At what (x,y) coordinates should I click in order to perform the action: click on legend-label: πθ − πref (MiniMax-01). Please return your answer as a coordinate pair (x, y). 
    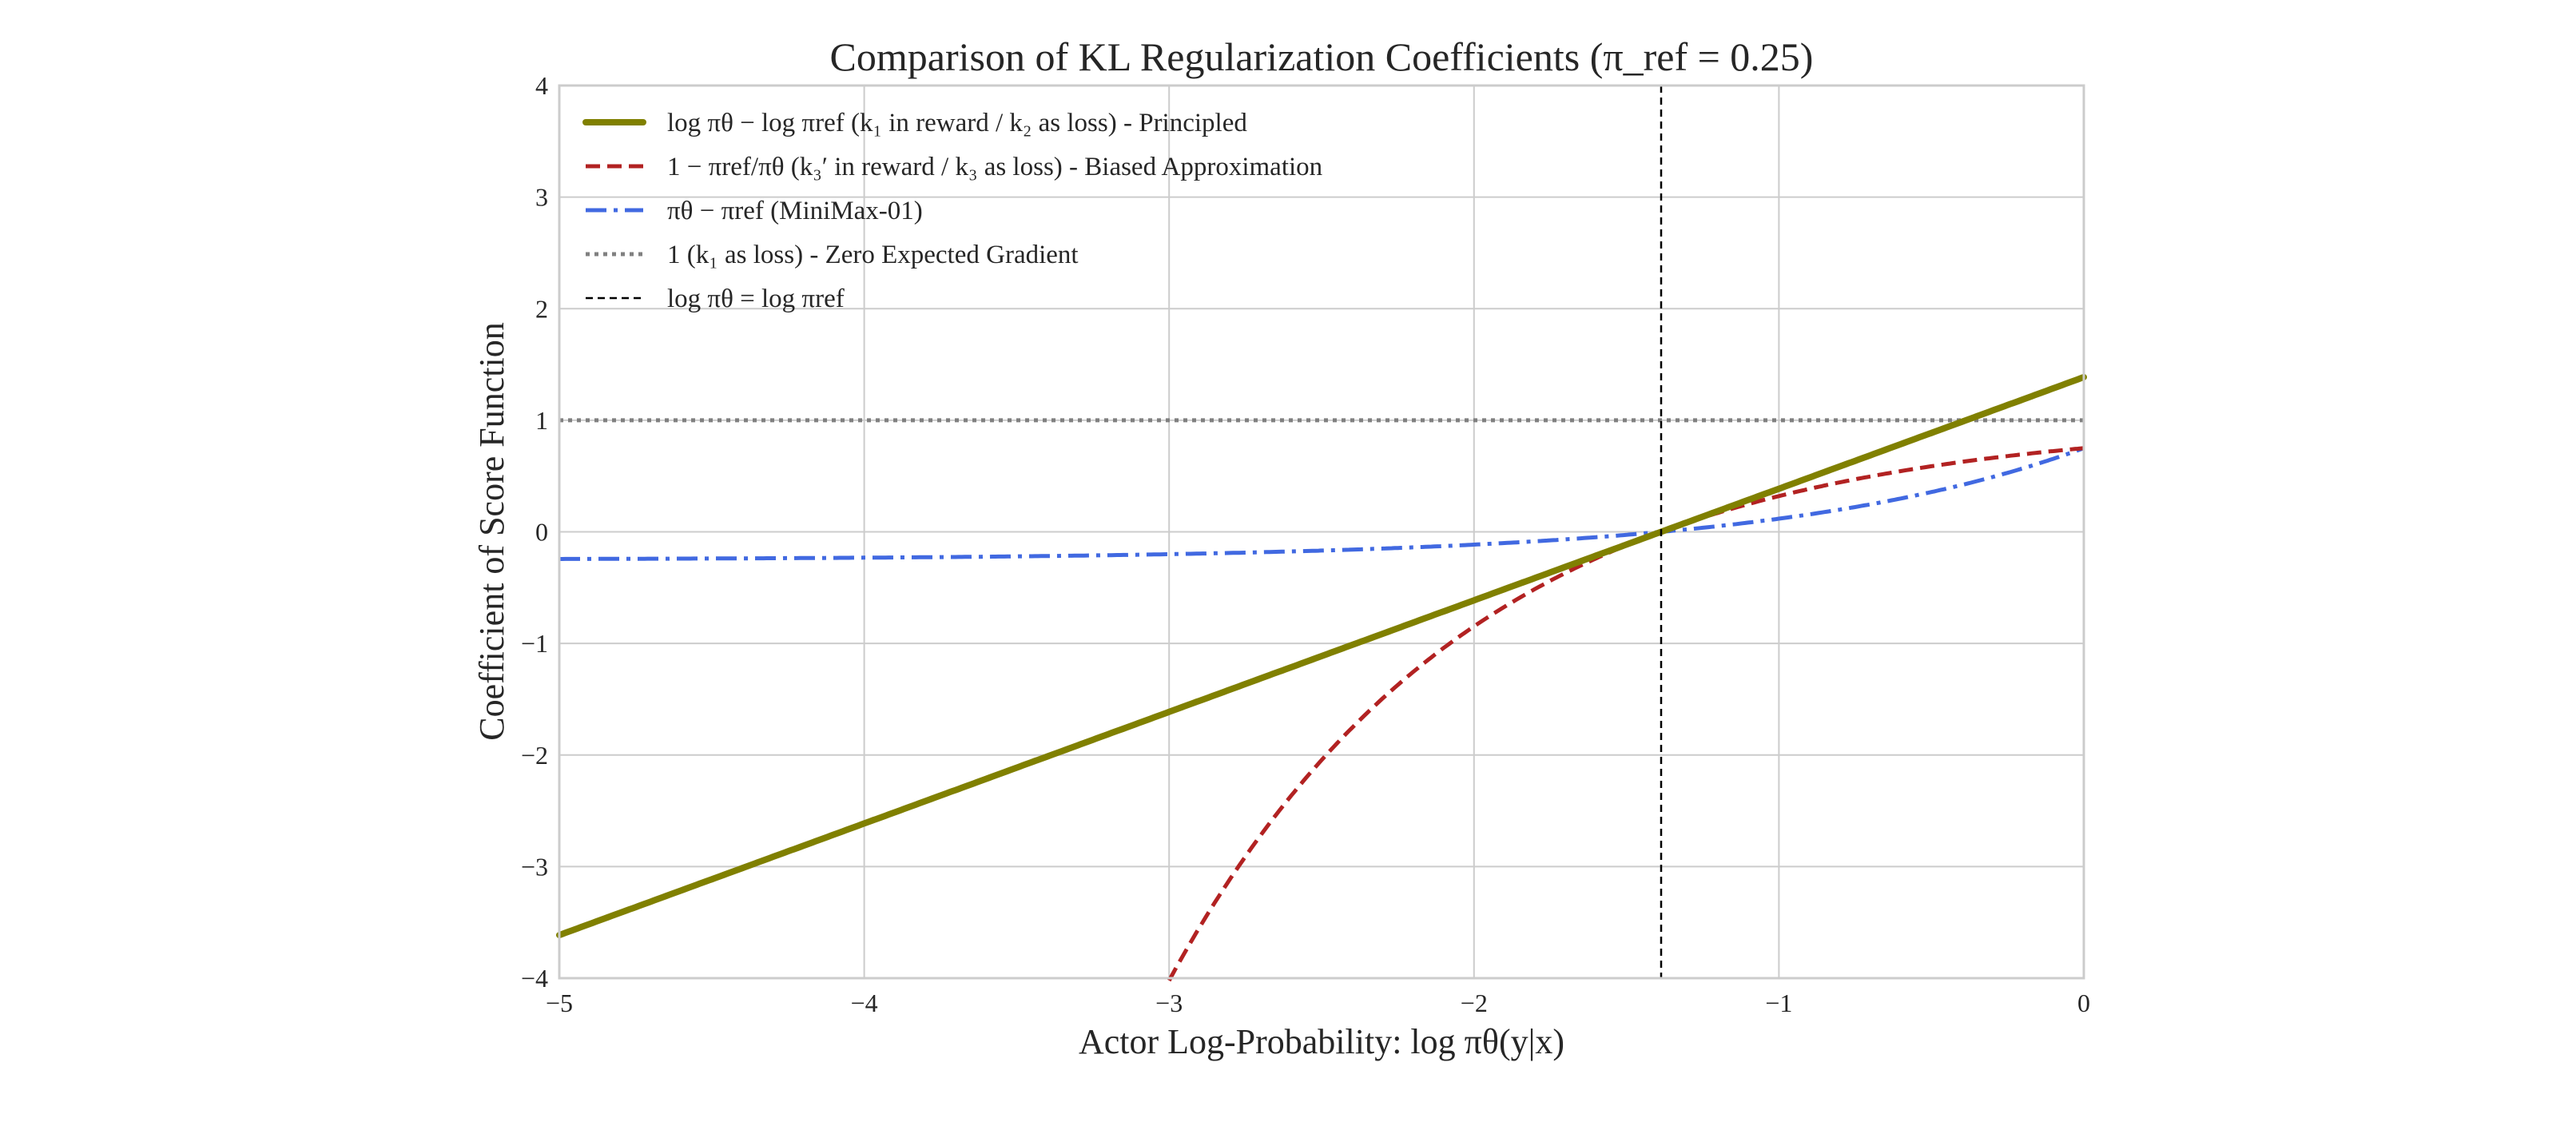
    Looking at the image, I should click on (795, 211).